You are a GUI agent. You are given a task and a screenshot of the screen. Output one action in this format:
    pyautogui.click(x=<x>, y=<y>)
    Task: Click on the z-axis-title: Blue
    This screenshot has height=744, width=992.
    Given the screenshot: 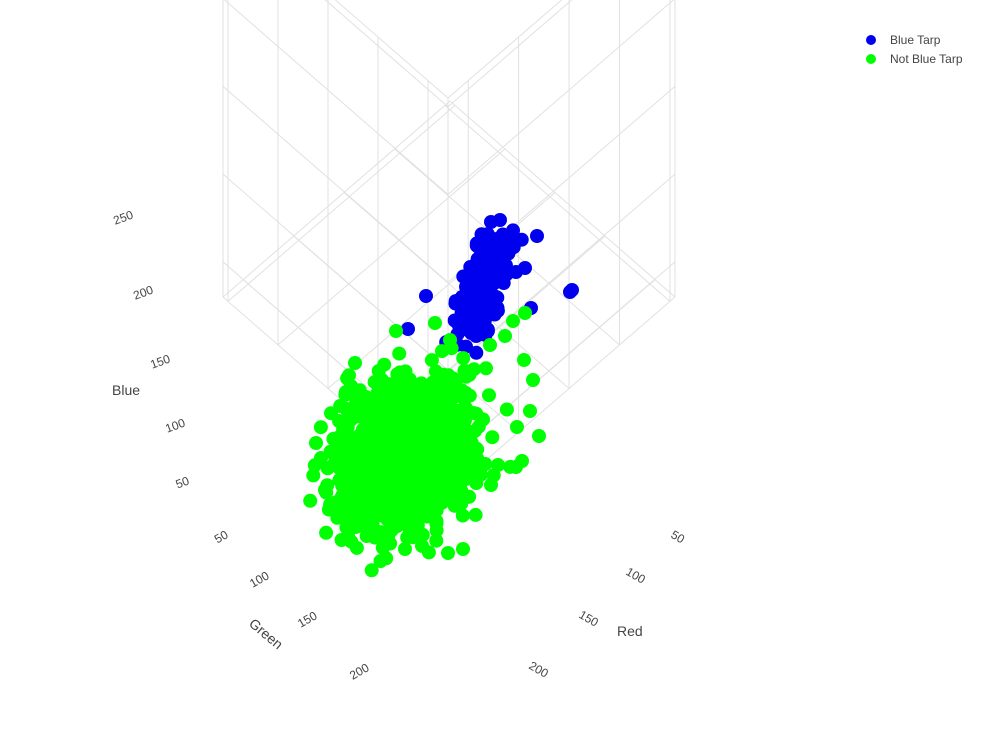 What is the action you would take?
    pyautogui.click(x=126, y=390)
    